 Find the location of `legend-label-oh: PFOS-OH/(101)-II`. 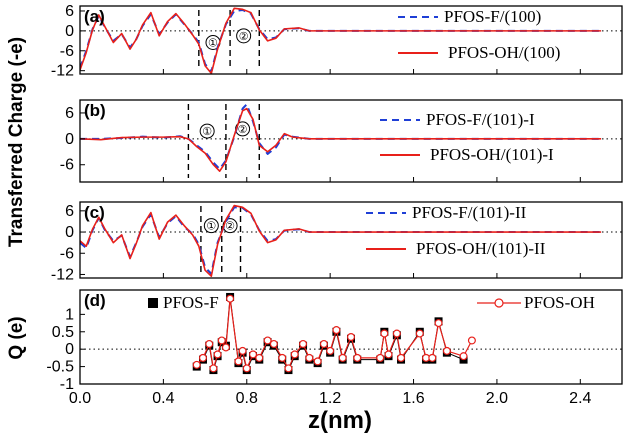

legend-label-oh: PFOS-OH/(101)-II is located at coordinates (481, 248).